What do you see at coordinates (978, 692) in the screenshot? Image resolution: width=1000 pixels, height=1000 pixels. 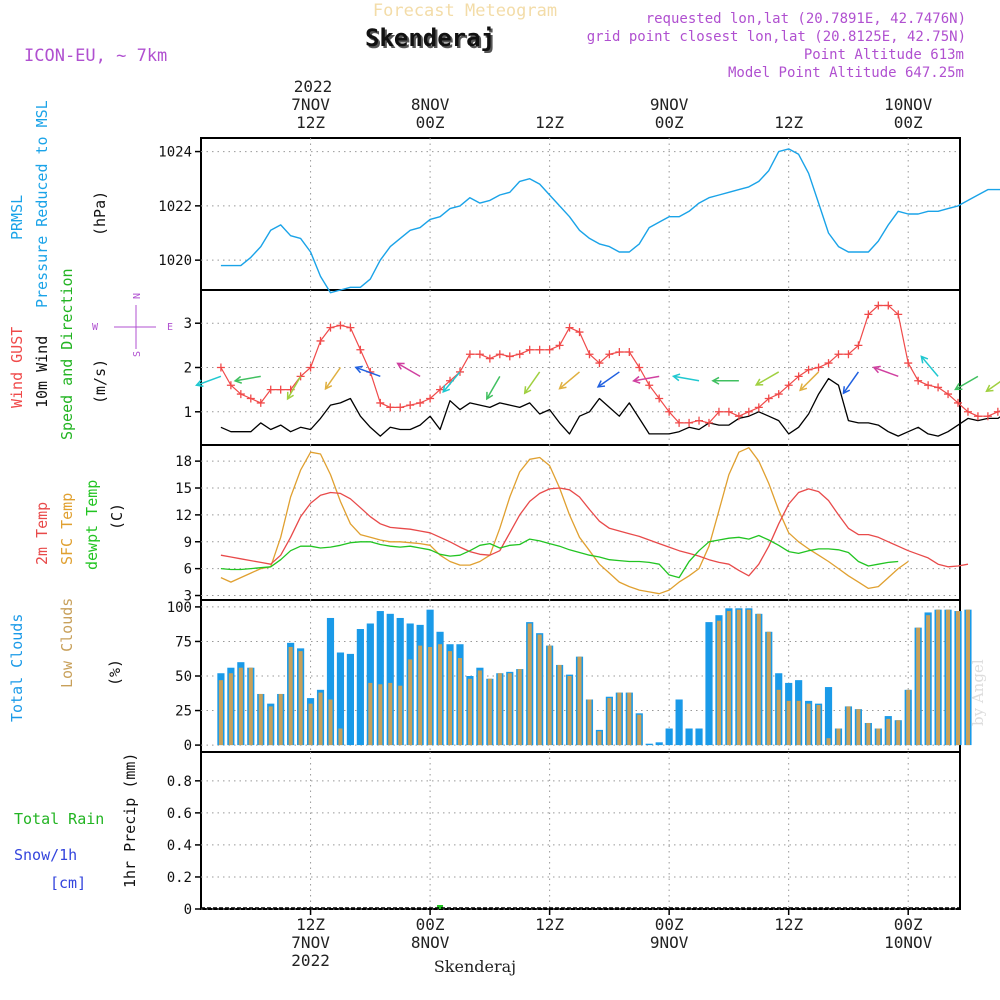 I see `credit-watermark: by Angel` at bounding box center [978, 692].